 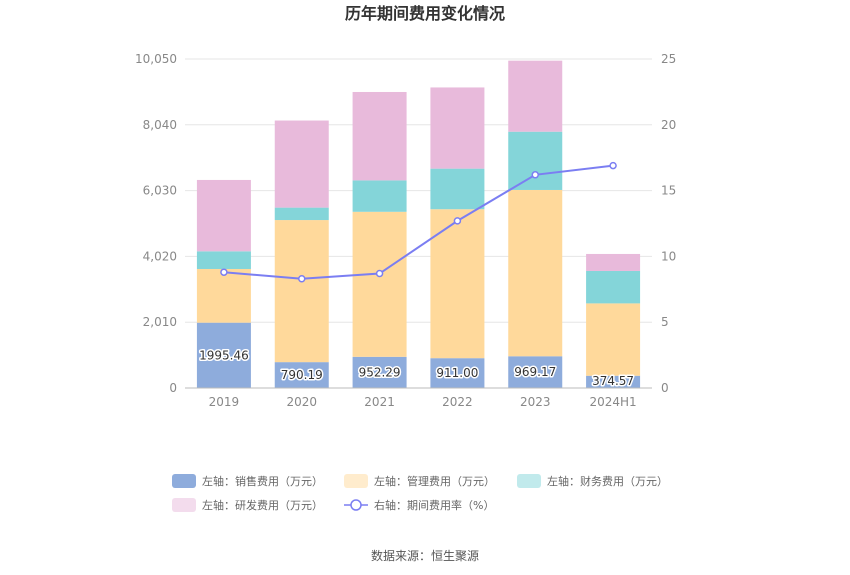 I want to click on x-tick-label: 2022, so click(x=457, y=402).